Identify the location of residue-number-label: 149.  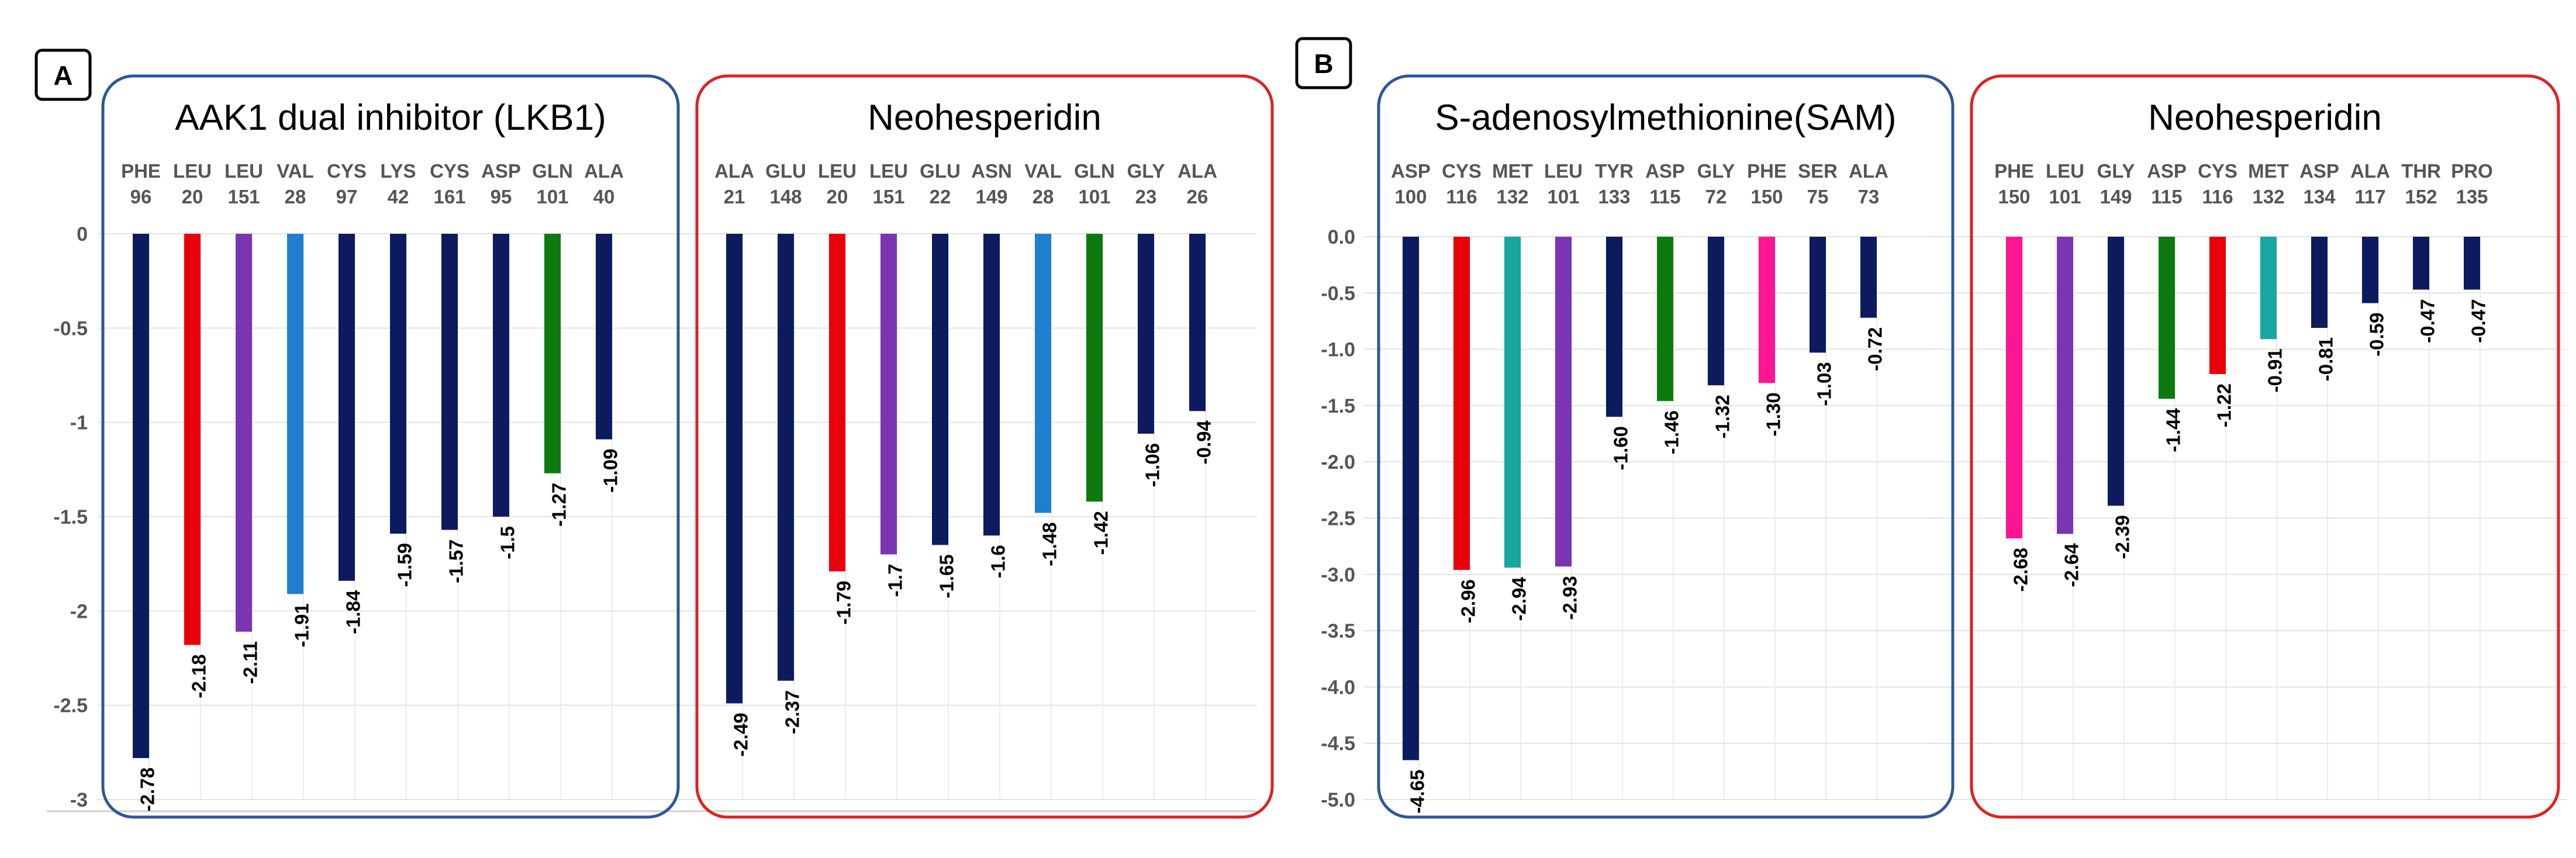
(991, 197).